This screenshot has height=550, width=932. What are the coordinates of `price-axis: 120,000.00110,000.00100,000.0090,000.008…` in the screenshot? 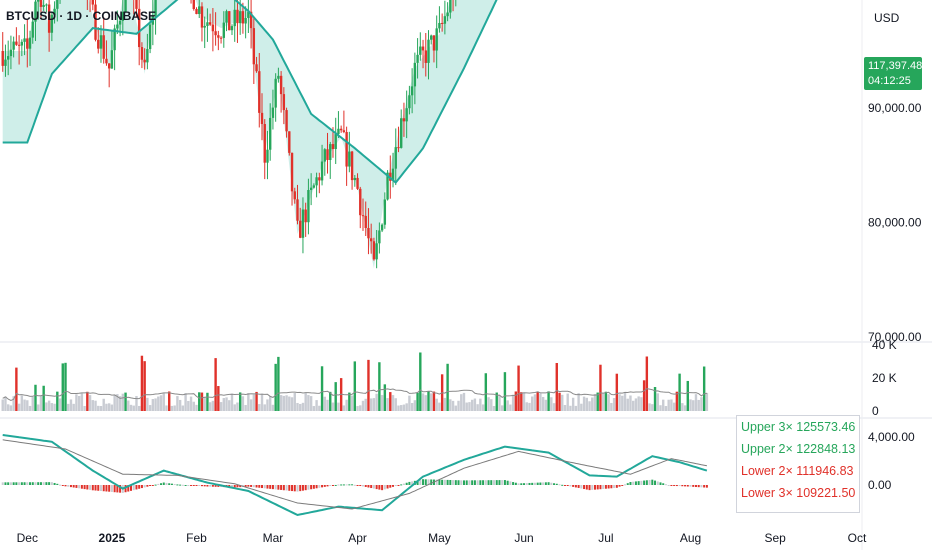 It's located at (898, 172).